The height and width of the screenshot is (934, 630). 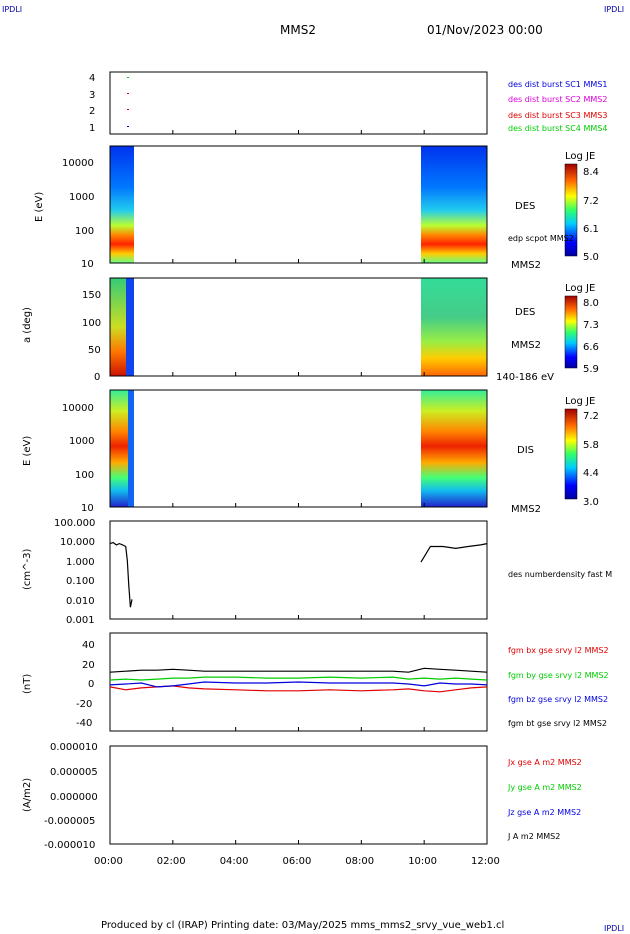 I want to click on burst-ytick-3: 3, so click(x=92, y=95).